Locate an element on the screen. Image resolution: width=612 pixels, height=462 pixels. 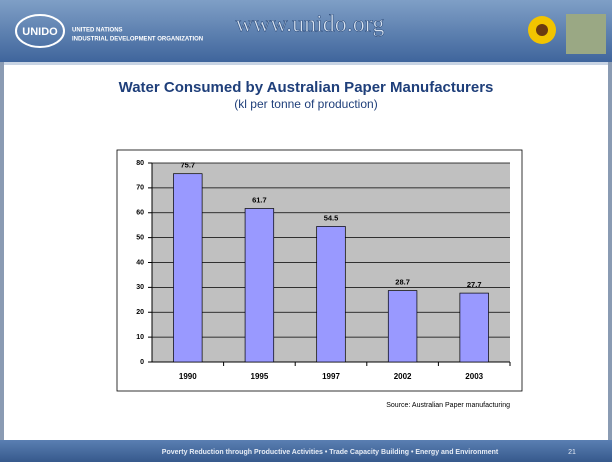
header-rule is located at coordinates (306, 63).